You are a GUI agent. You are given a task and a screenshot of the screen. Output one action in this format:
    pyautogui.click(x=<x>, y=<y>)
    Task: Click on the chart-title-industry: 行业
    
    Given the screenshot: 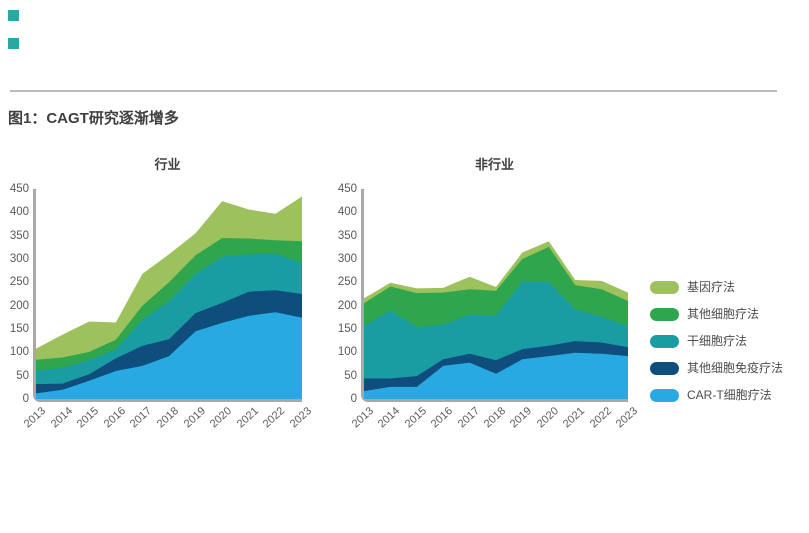 What is the action you would take?
    pyautogui.click(x=167, y=164)
    